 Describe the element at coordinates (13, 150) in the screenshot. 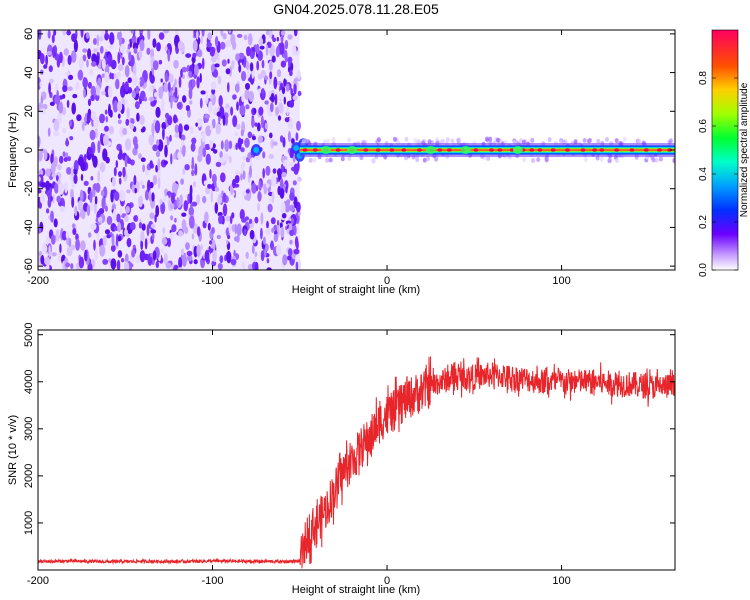

I see `spectrogram-ylabel: Frequency (Hz)` at that location.